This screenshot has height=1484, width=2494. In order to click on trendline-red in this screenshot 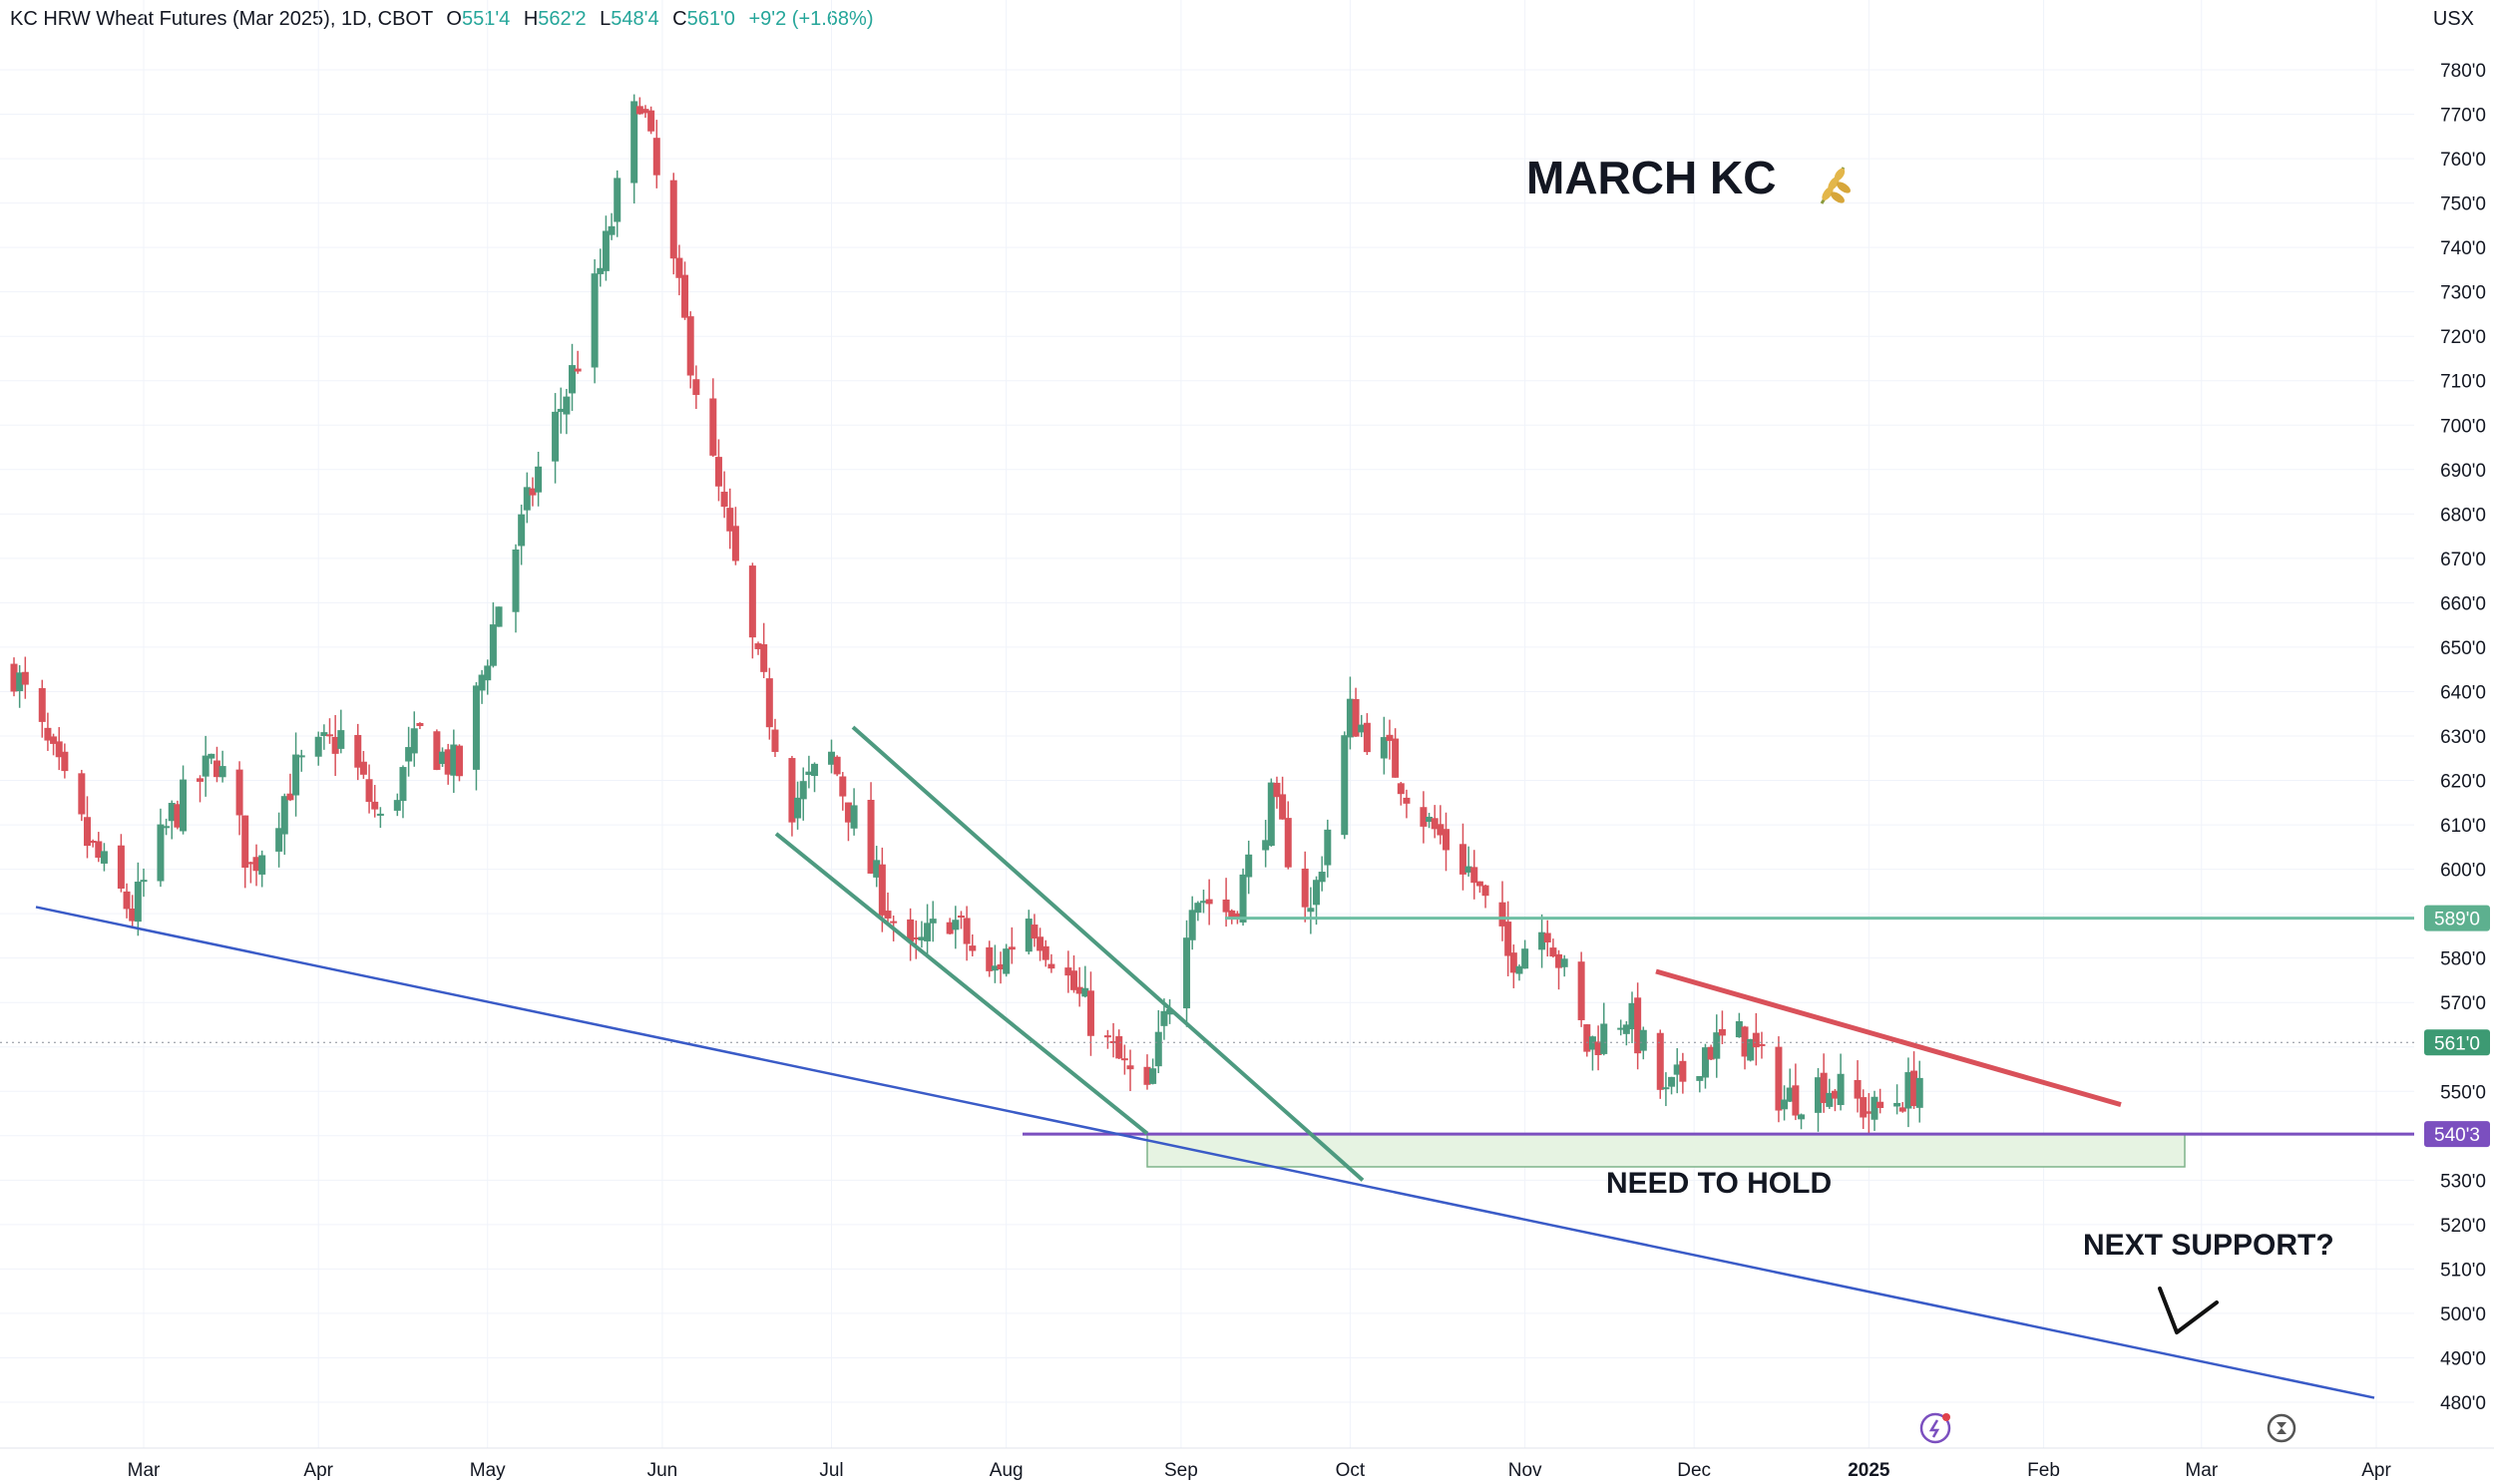, I will do `click(1888, 1038)`.